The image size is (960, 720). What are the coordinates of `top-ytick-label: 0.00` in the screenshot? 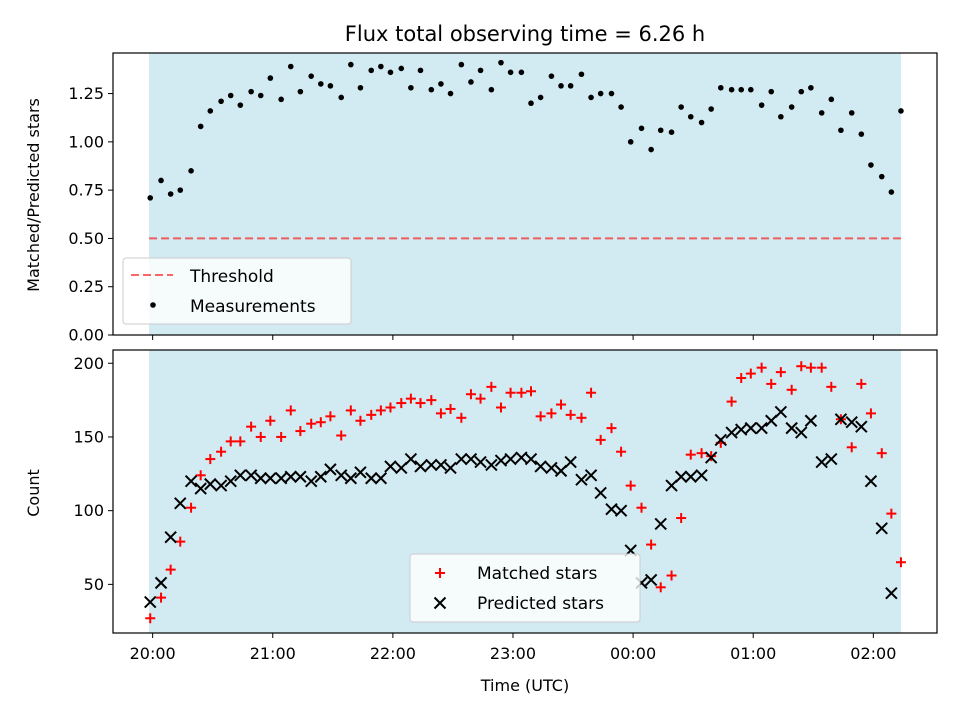 It's located at (86, 335).